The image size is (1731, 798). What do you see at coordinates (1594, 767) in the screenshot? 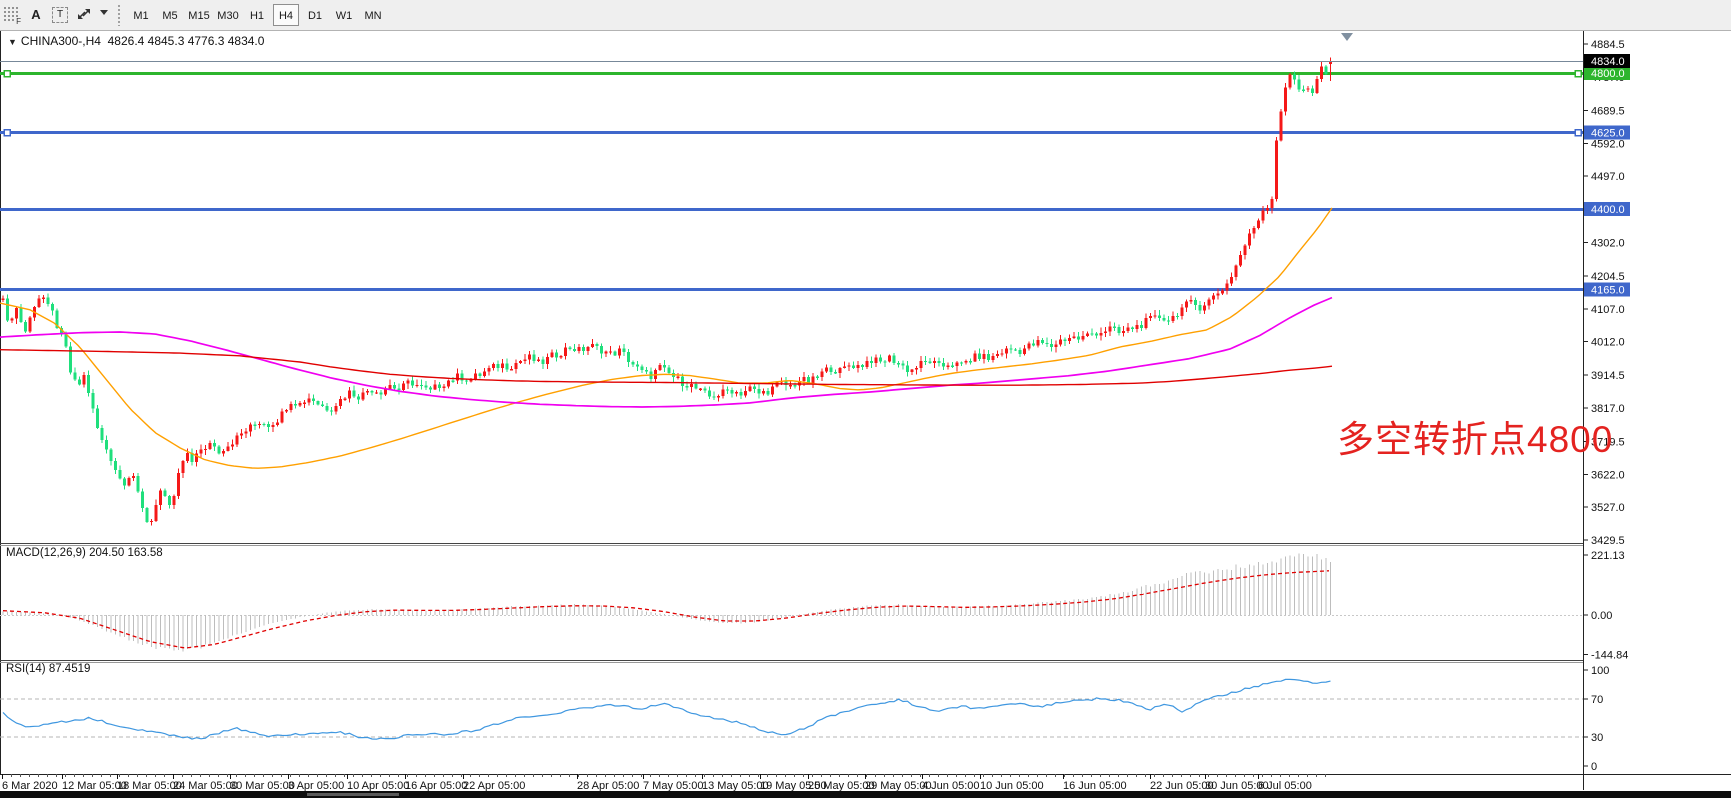
I see `svg-text: 0` at bounding box center [1594, 767].